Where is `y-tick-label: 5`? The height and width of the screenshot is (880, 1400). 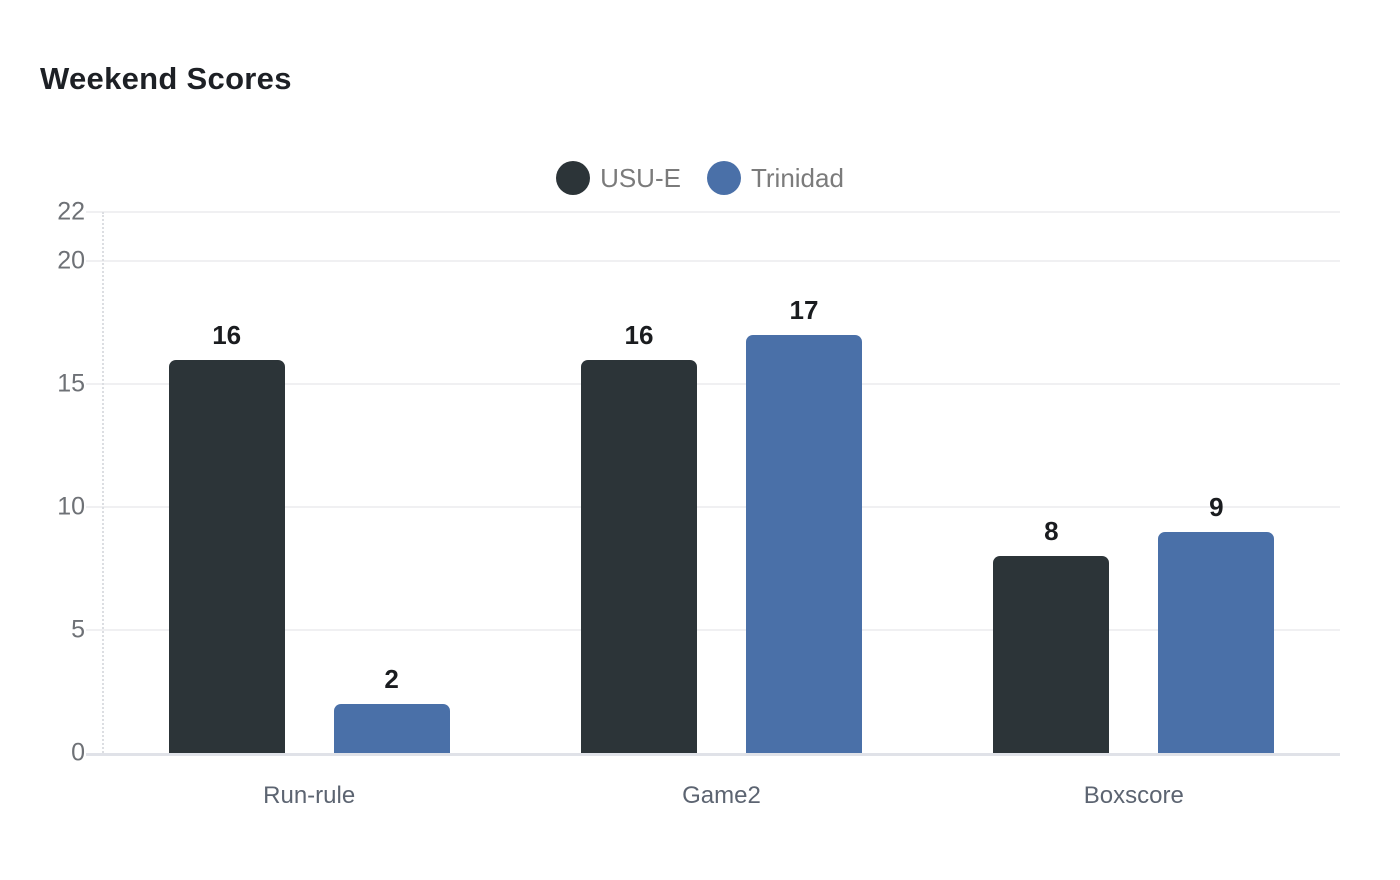
y-tick-label: 5 is located at coordinates (78, 629).